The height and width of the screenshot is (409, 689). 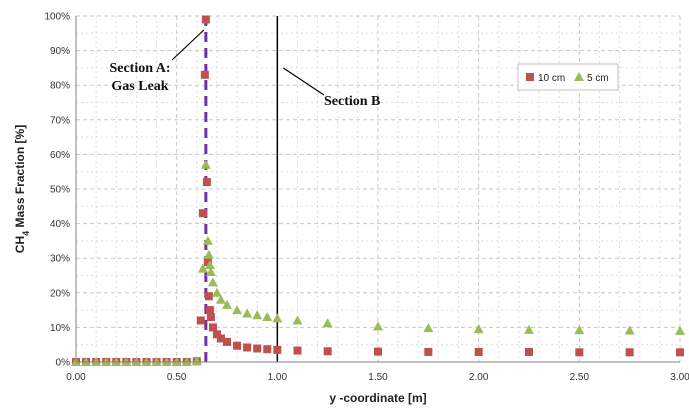 What do you see at coordinates (60, 51) in the screenshot?
I see `y-tick-label: 90%` at bounding box center [60, 51].